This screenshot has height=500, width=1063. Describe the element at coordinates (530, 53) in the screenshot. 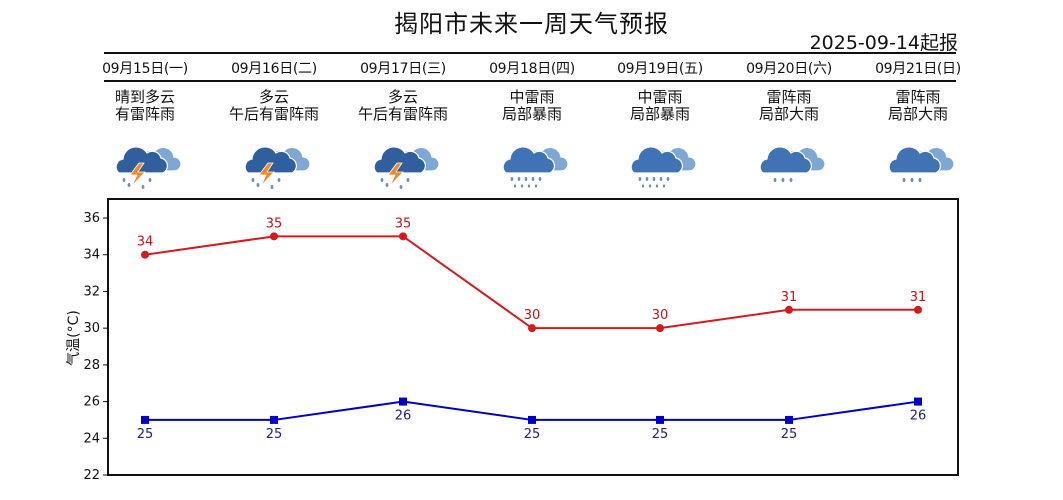

I see `top-divider` at that location.